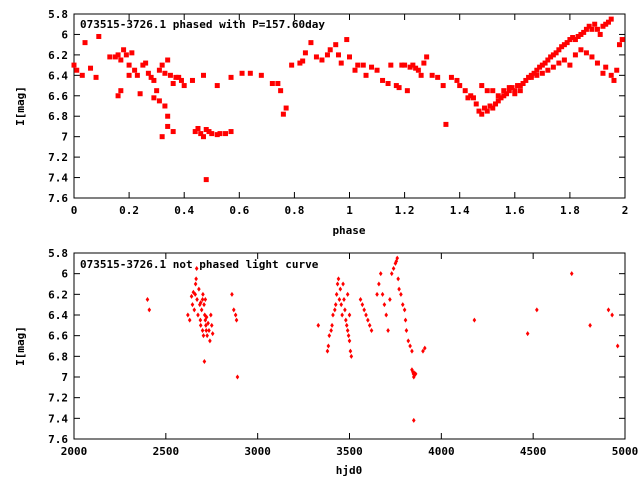 This screenshot has height=480, width=640. I want to click on unphased-x-tick-label: 3000, so click(257, 451).